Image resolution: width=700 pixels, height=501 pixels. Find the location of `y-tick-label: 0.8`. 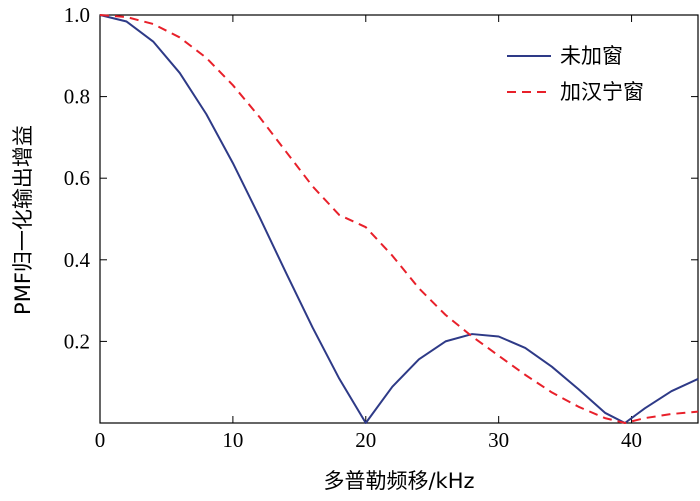

y-tick-label: 0.8 is located at coordinates (77, 97).